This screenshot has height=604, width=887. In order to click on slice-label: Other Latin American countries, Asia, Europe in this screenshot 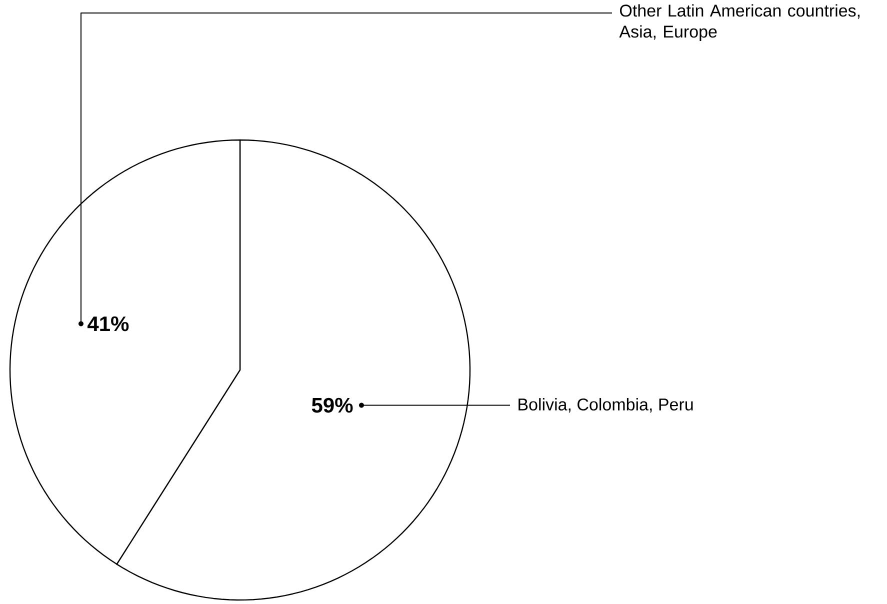, I will do `click(739, 23)`.